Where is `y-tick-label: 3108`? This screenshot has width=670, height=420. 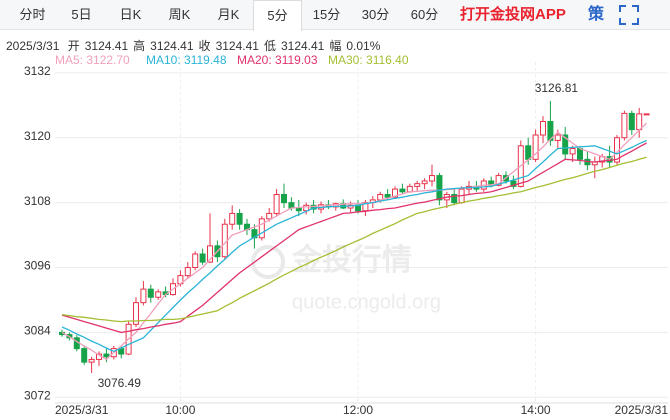
y-tick-label: 3108 is located at coordinates (37, 201).